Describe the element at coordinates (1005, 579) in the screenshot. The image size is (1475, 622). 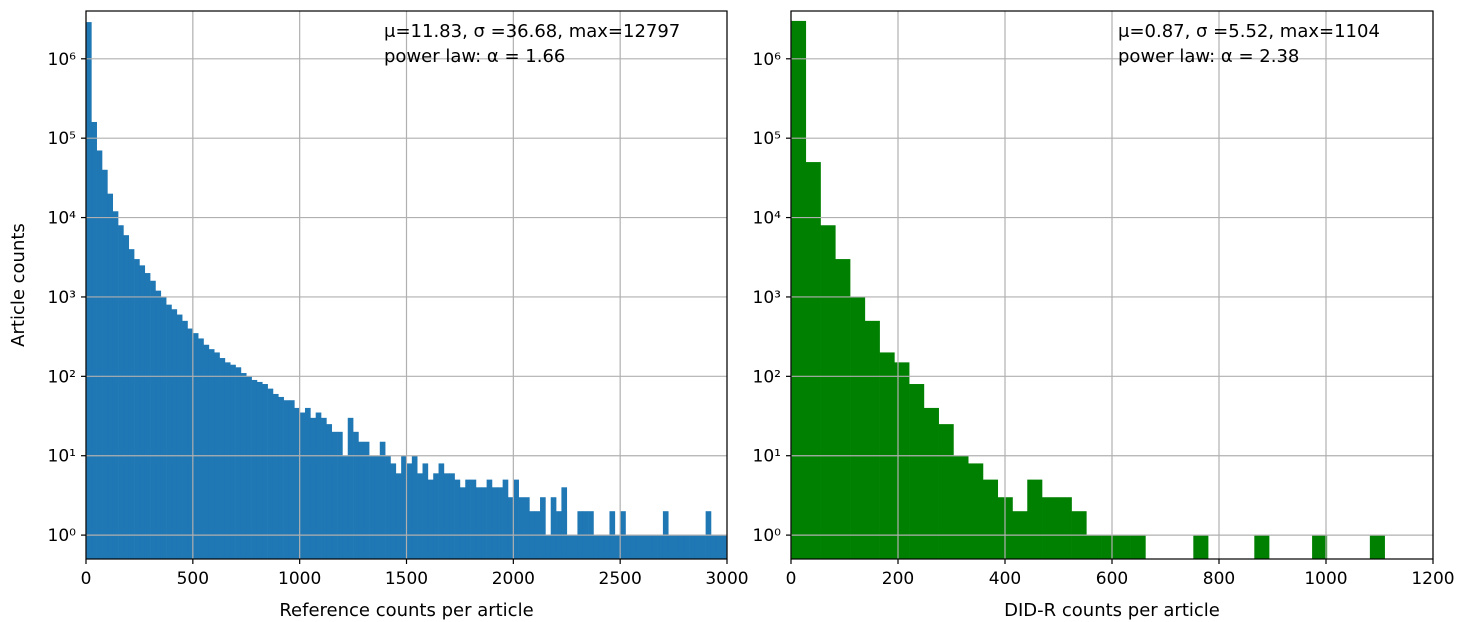
I see `x-tick-label: 400` at that location.